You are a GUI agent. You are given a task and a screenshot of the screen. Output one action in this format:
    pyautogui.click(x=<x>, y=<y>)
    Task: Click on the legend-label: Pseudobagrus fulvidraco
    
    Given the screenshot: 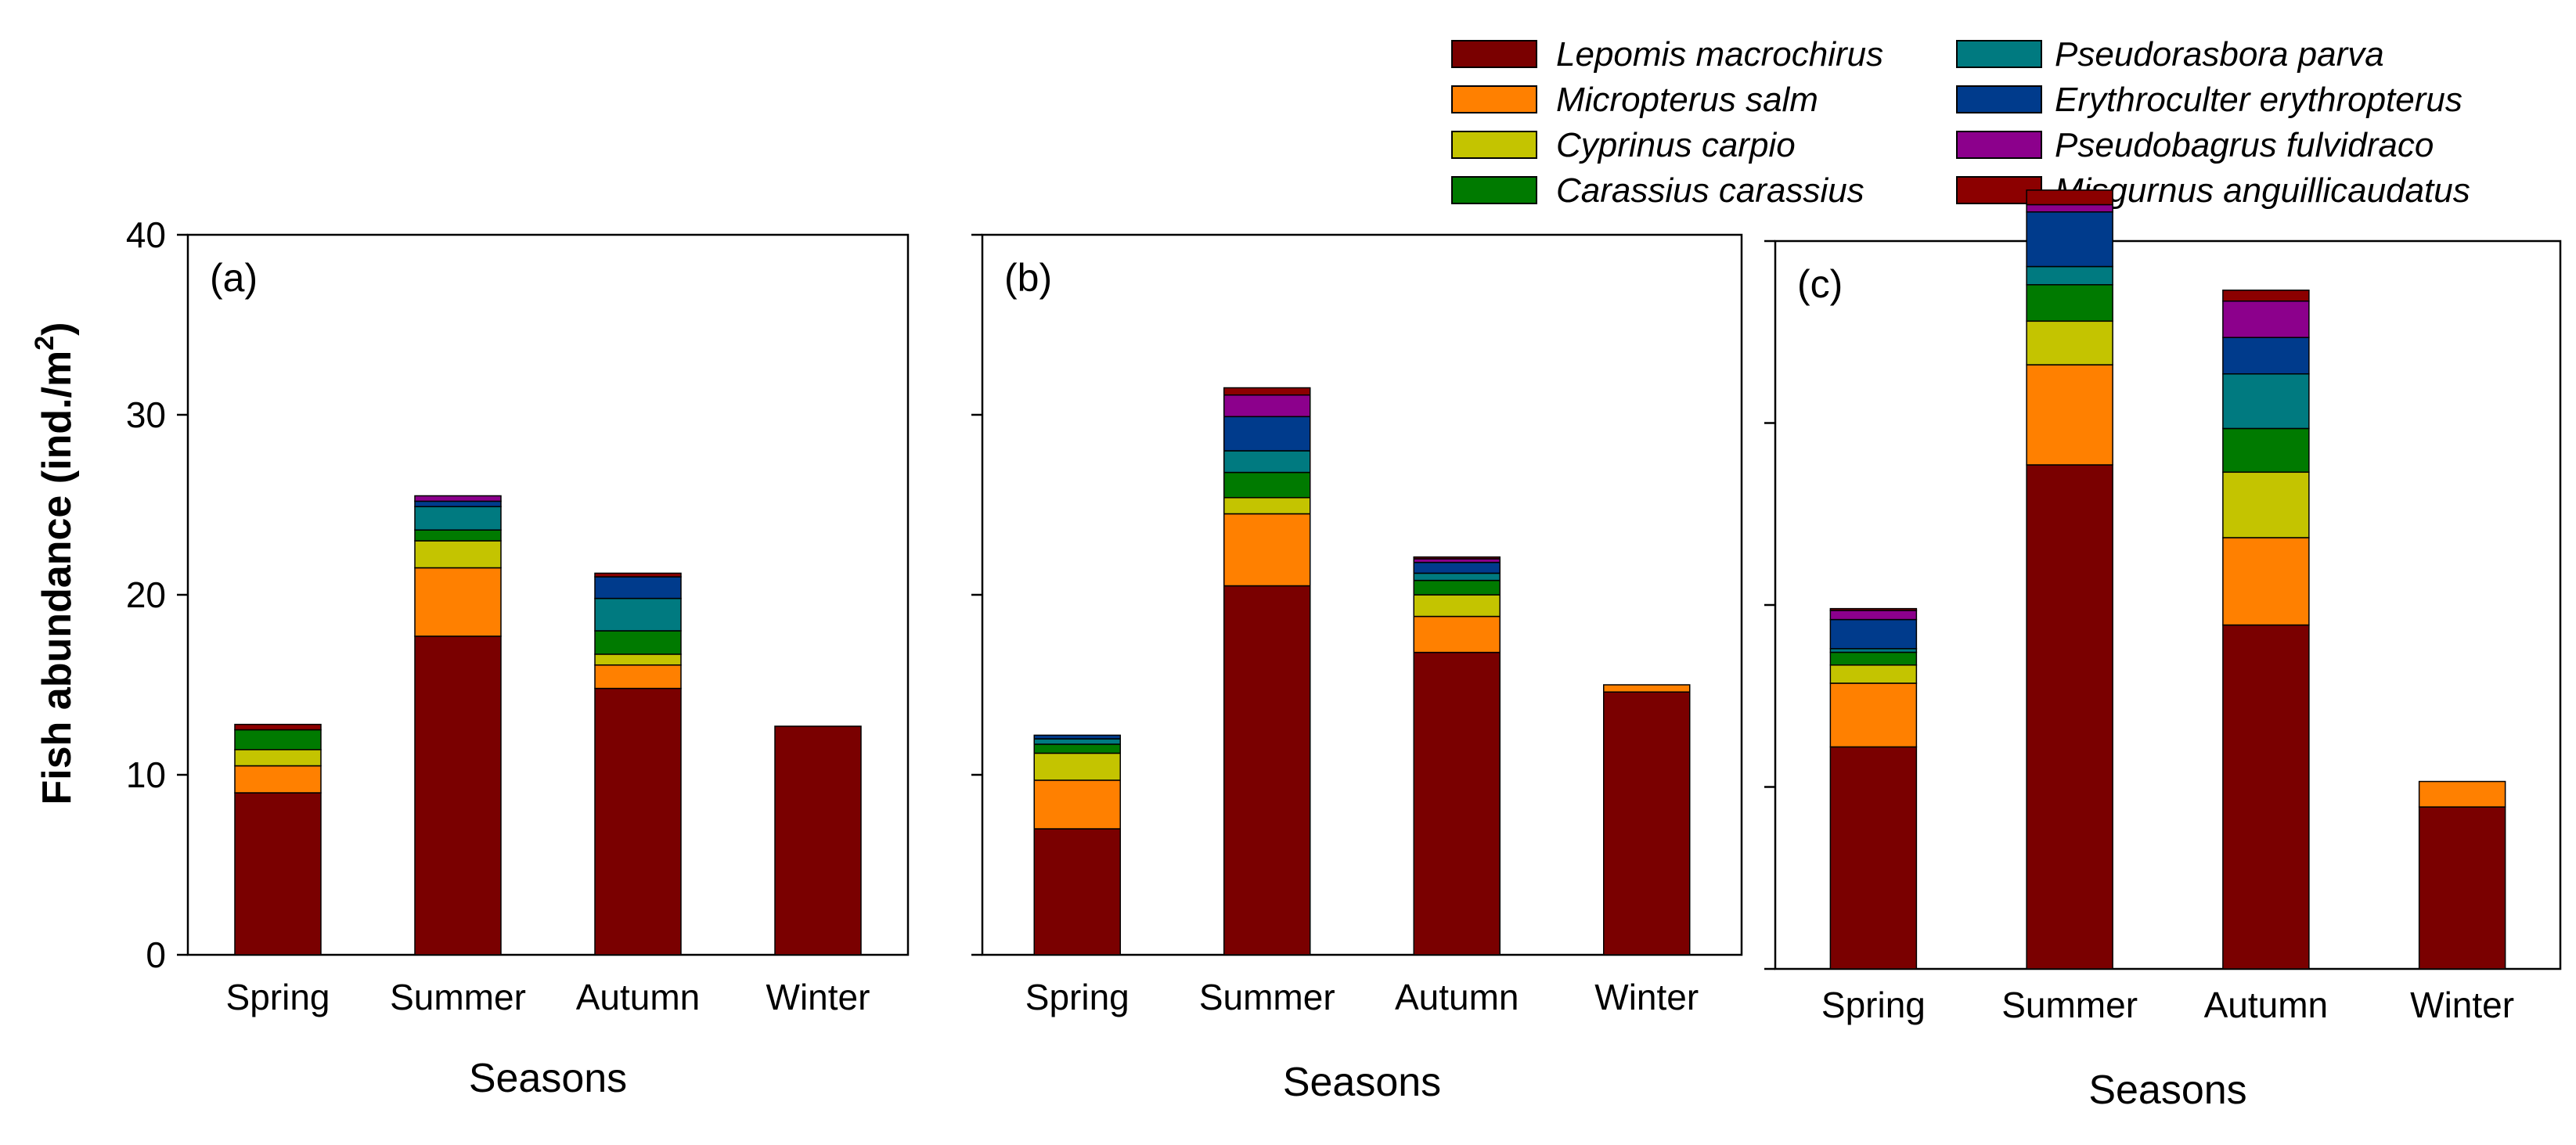 What is the action you would take?
    pyautogui.click(x=2244, y=145)
    